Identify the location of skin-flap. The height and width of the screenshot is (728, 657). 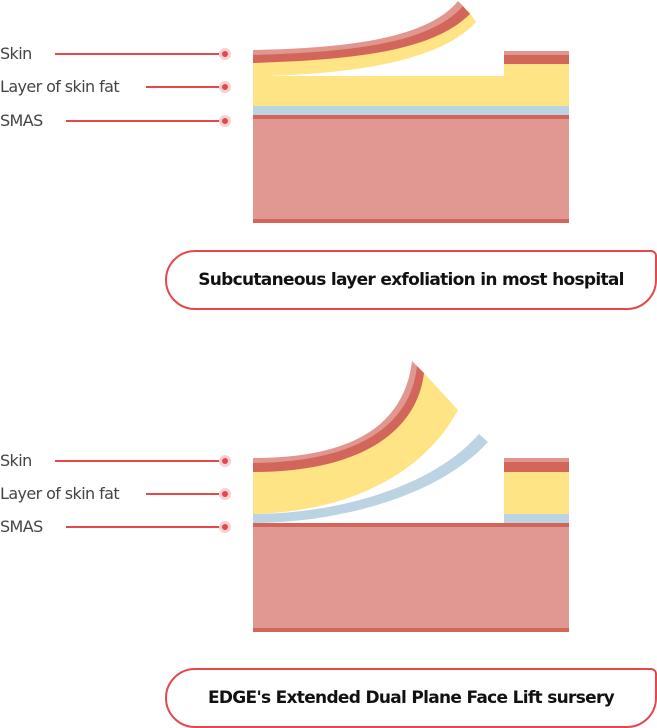
(361, 34).